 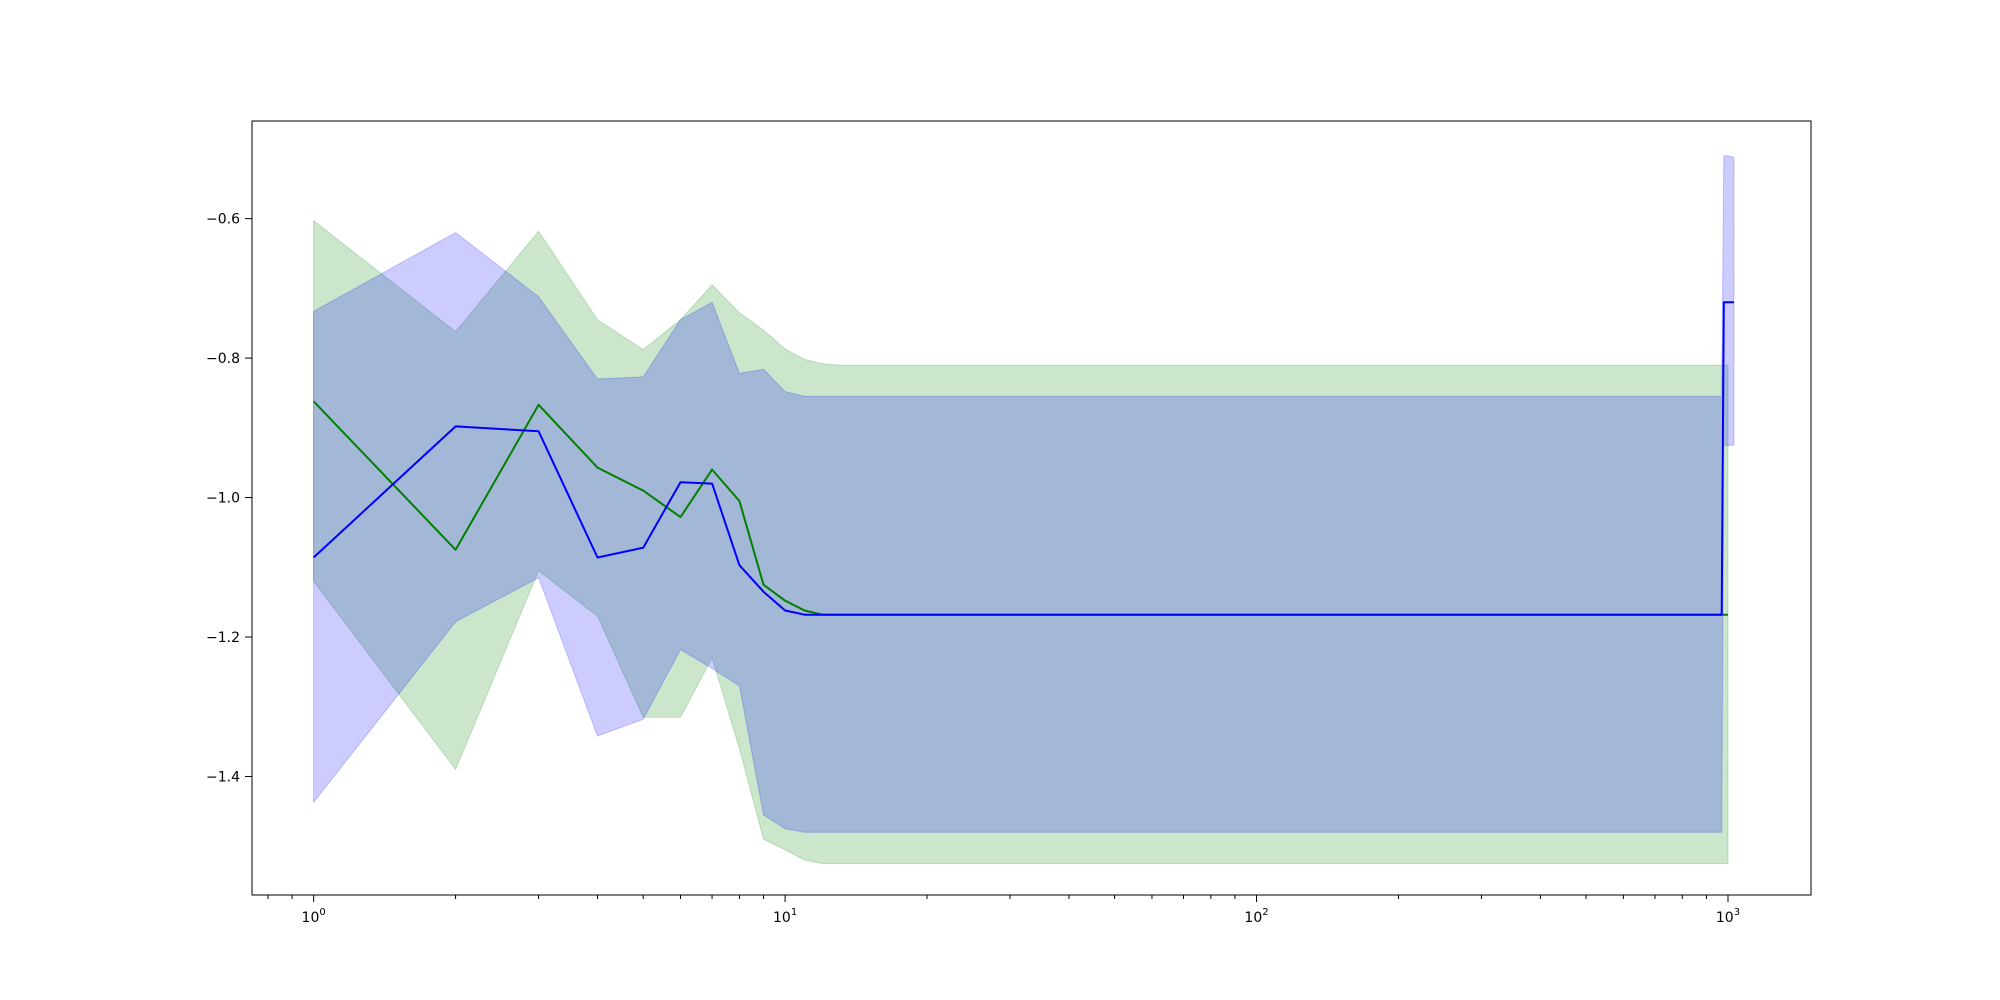 What do you see at coordinates (223, 220) in the screenshot?
I see `y-tick-label: −0.6` at bounding box center [223, 220].